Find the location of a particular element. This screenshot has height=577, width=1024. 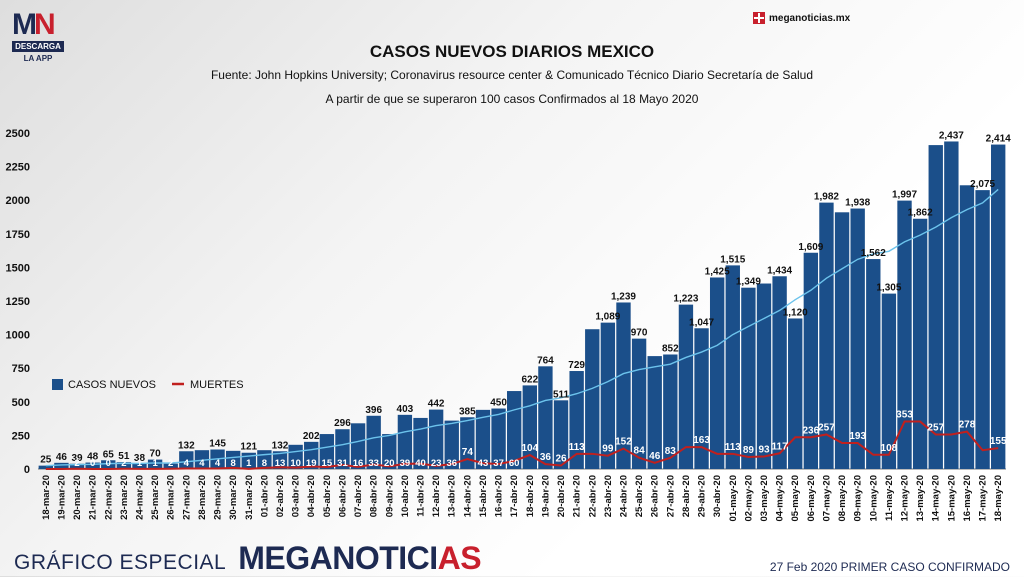

inner-value-label: 0 is located at coordinates (108, 463).